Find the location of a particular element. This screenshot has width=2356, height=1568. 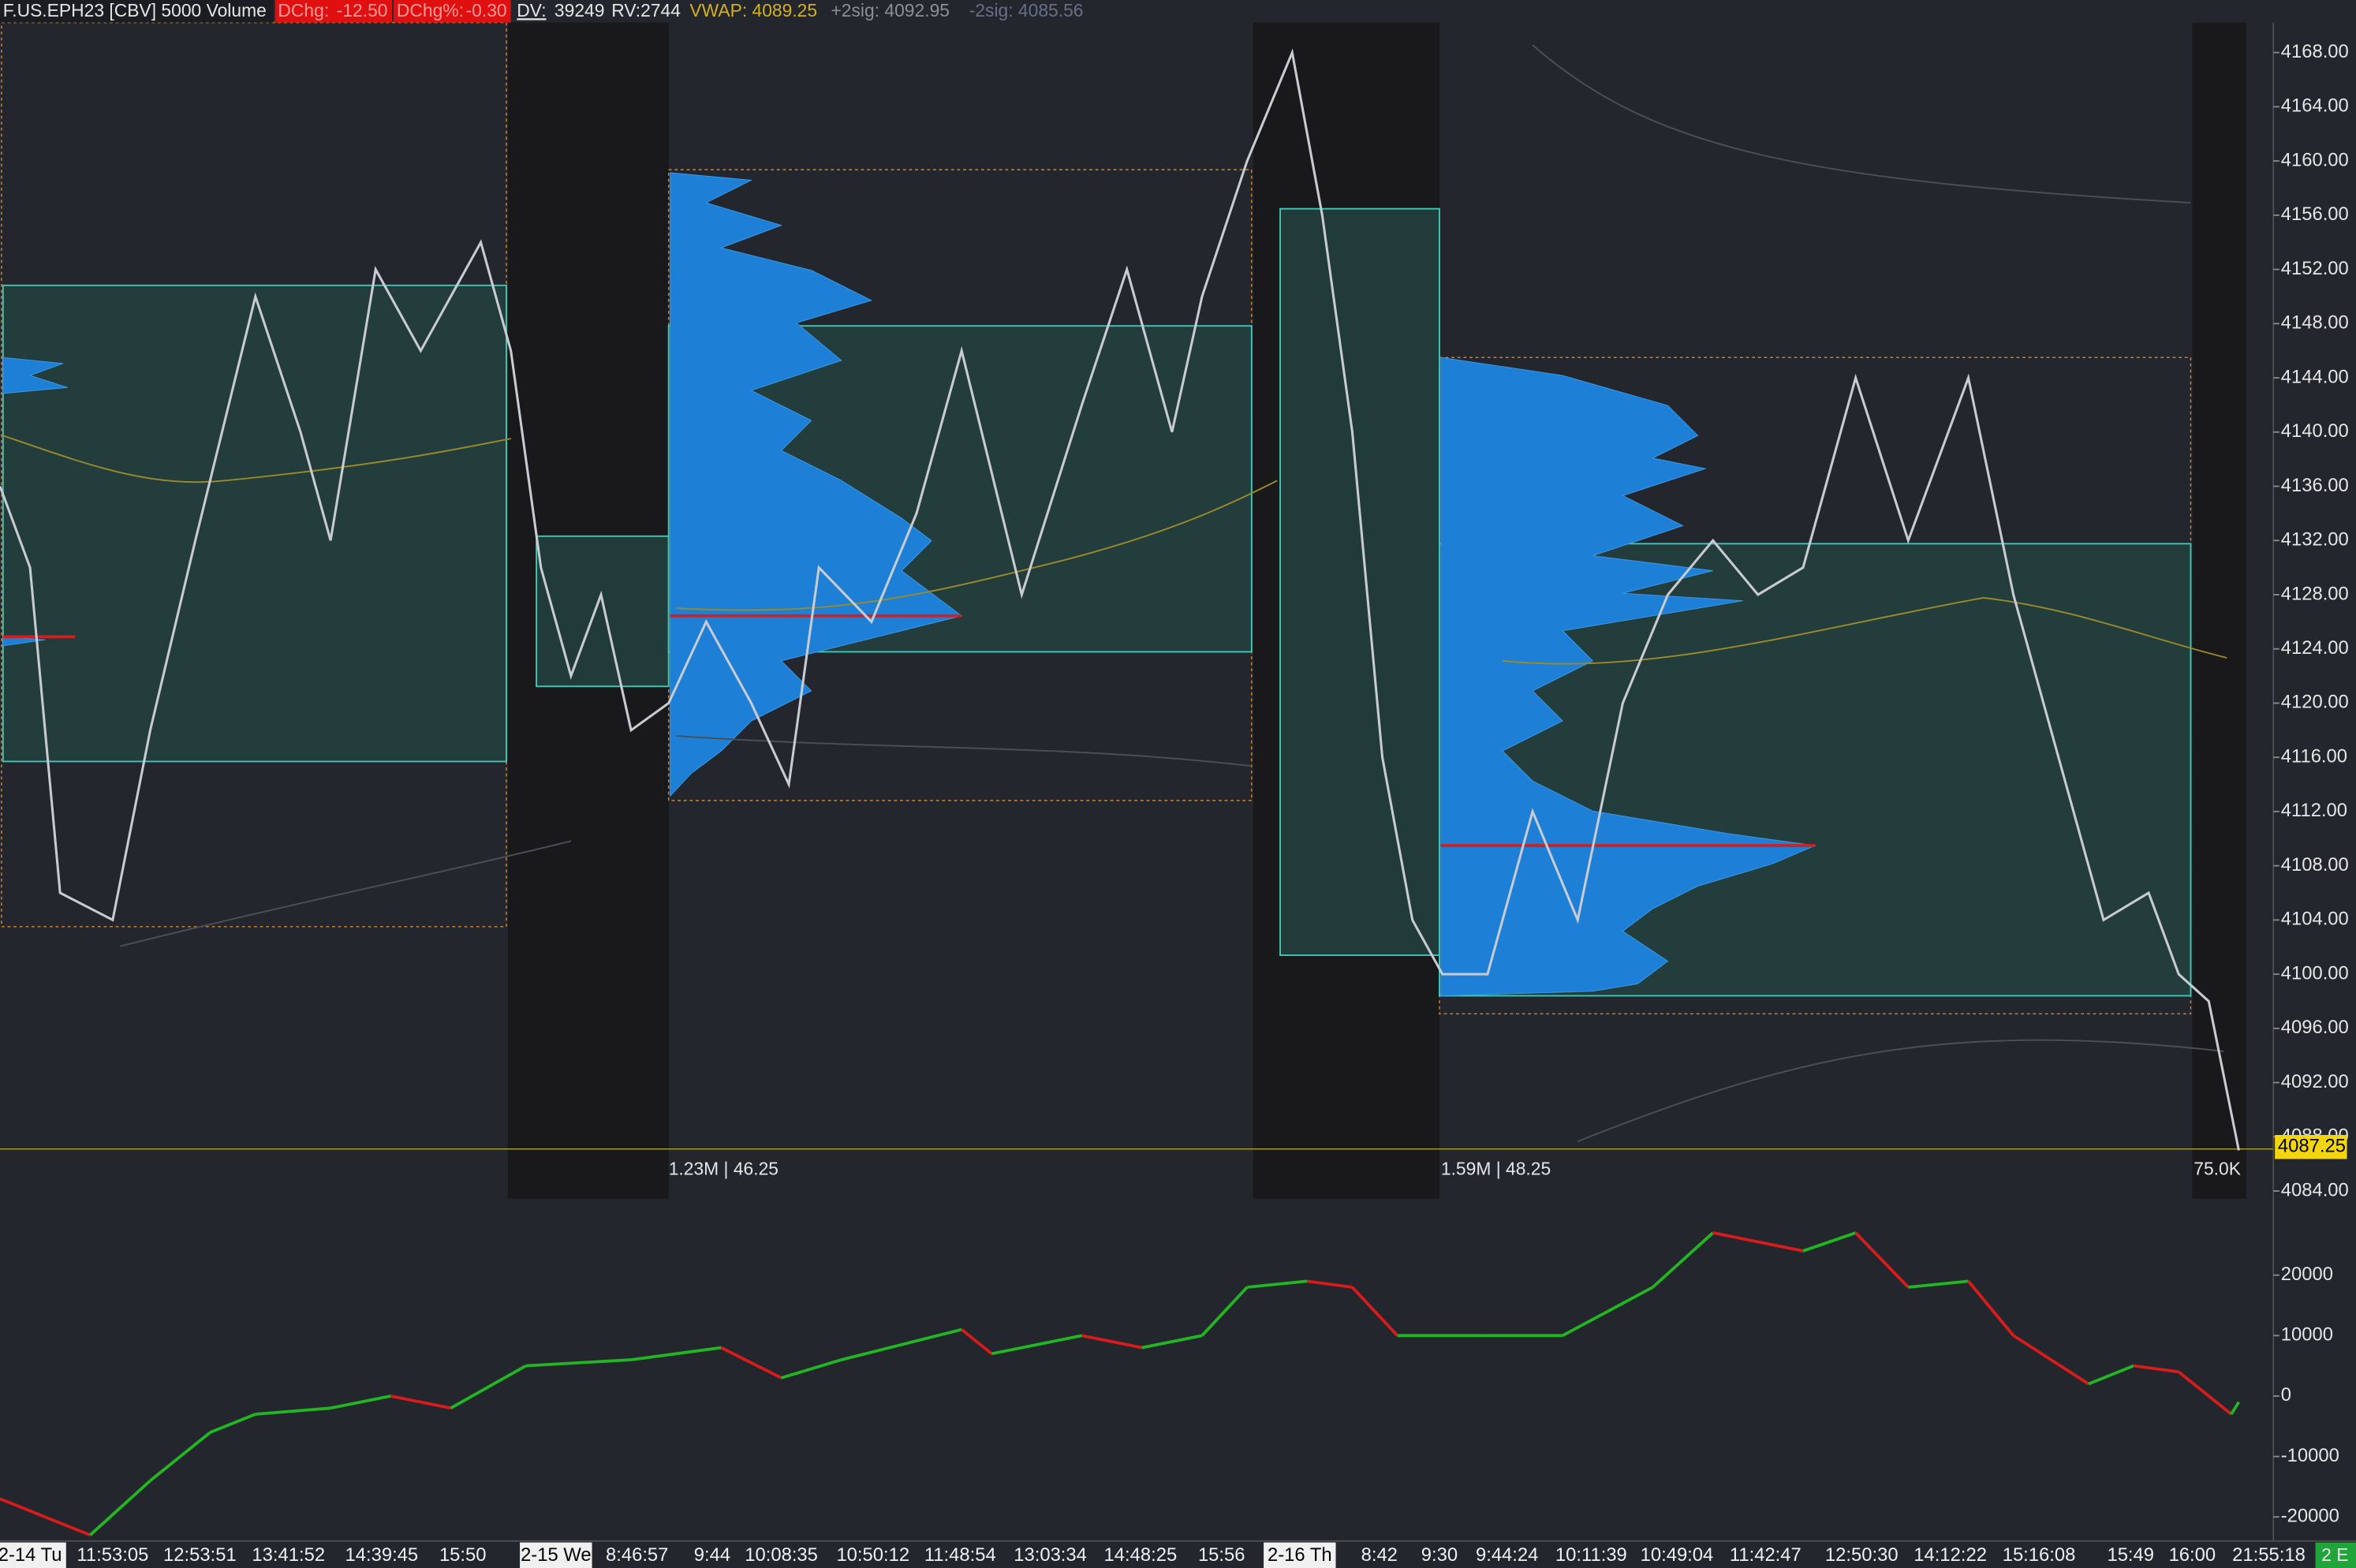

time-tick-label: 12:50:30 is located at coordinates (1862, 1555).